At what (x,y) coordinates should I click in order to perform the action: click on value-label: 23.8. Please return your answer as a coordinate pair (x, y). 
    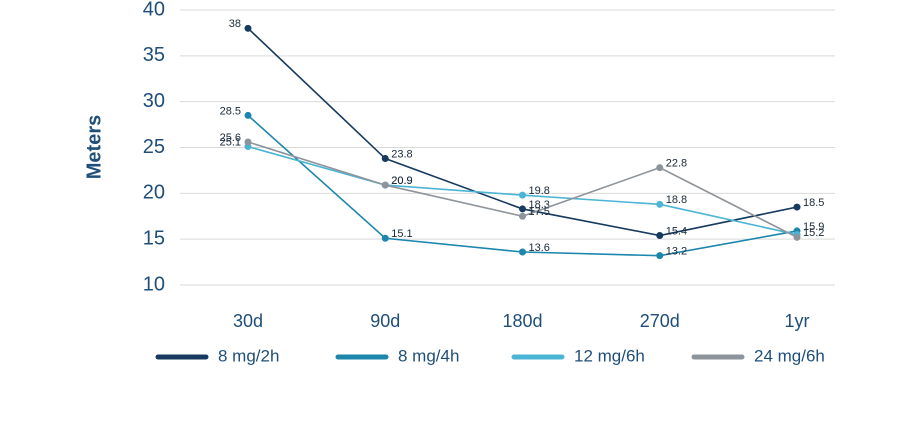
    Looking at the image, I should click on (401, 154).